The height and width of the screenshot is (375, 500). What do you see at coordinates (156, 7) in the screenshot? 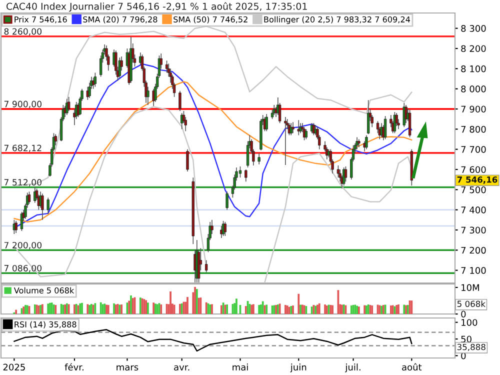
I see `chart-title: CAC40 Index Journalier 7 546,16 -2,91 % 1 août 2025, 17:35:01` at bounding box center [156, 7].